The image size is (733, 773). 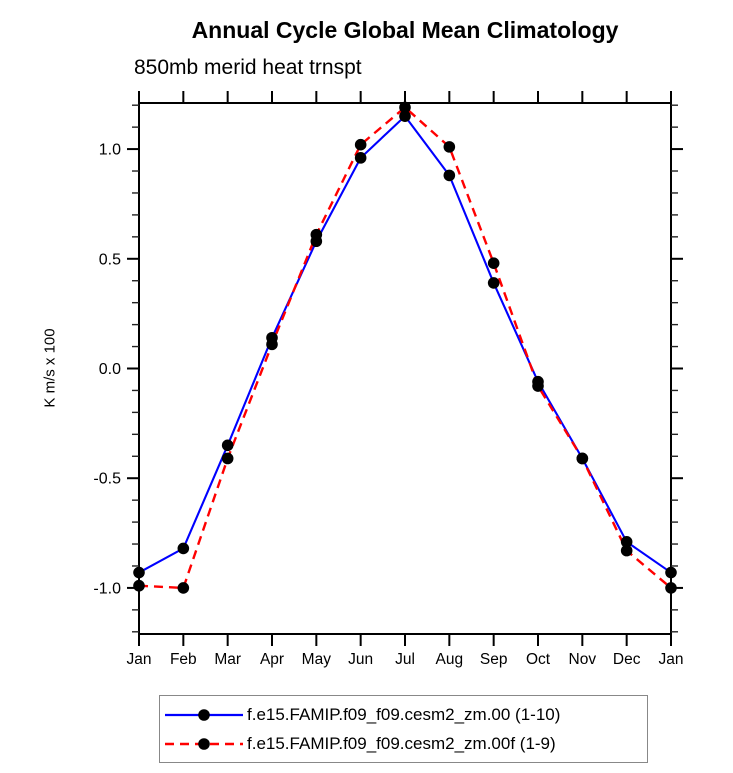 What do you see at coordinates (538, 659) in the screenshot?
I see `x-tick-label: Oct` at bounding box center [538, 659].